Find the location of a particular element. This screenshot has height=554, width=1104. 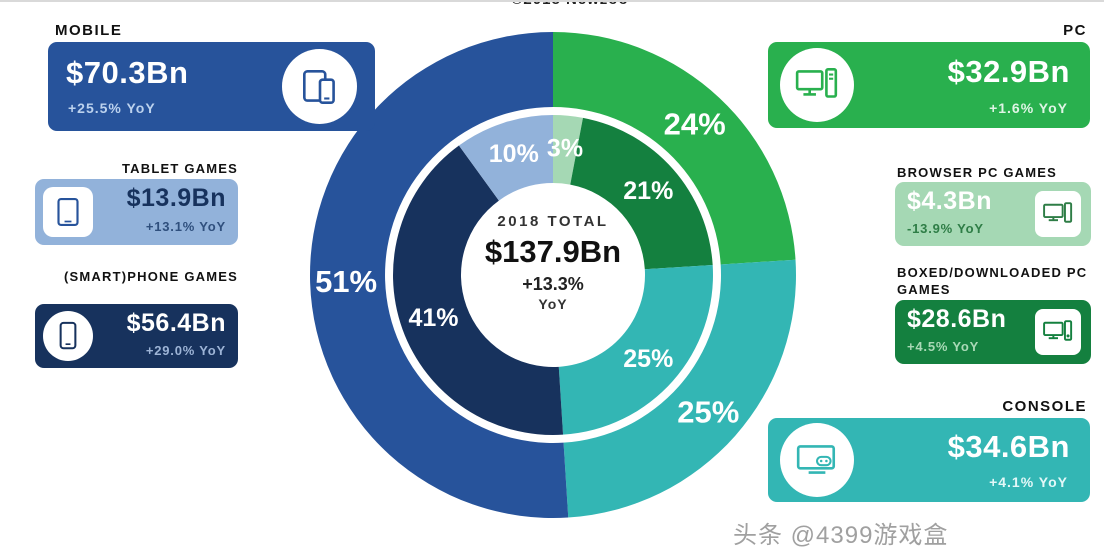

browser-pc-icon is located at coordinates (1058, 212).